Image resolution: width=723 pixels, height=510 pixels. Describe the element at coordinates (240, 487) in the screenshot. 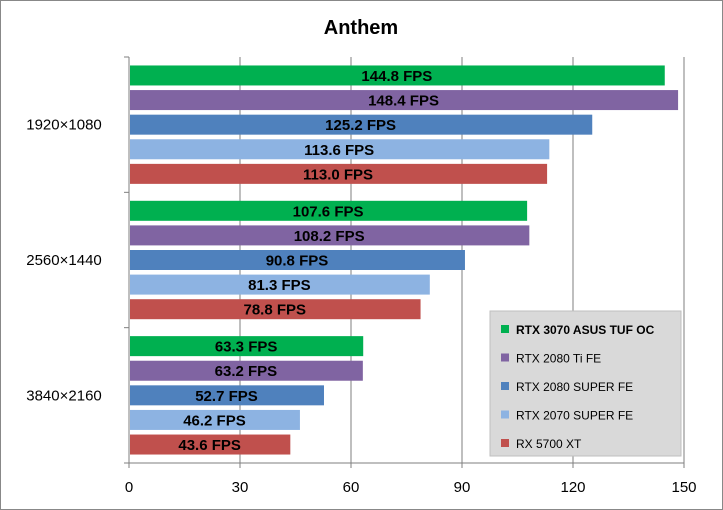

I see `x-tick-label: 30` at that location.